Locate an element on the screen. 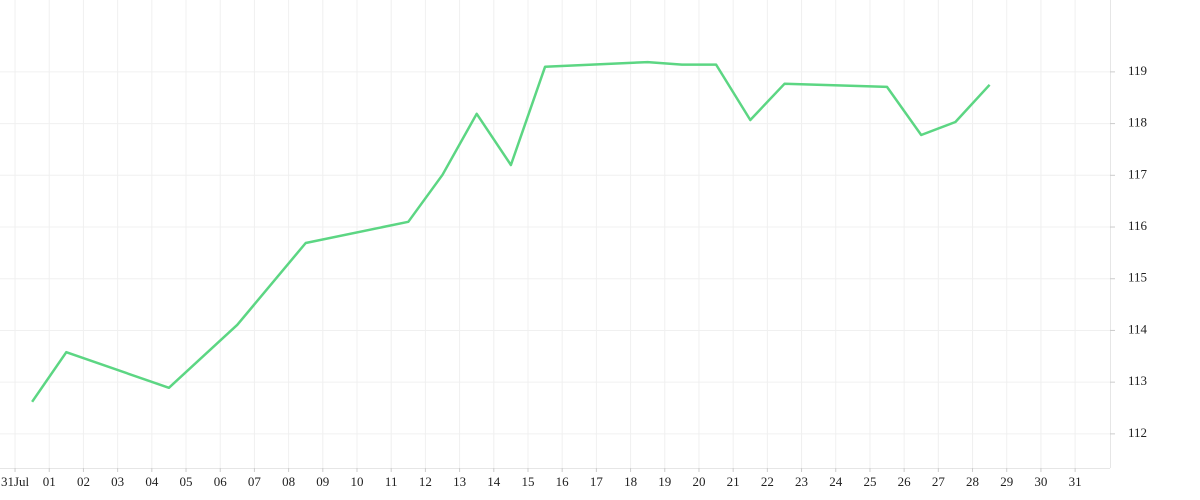 This screenshot has width=1200, height=500. x-tick-label: 04 is located at coordinates (152, 481).